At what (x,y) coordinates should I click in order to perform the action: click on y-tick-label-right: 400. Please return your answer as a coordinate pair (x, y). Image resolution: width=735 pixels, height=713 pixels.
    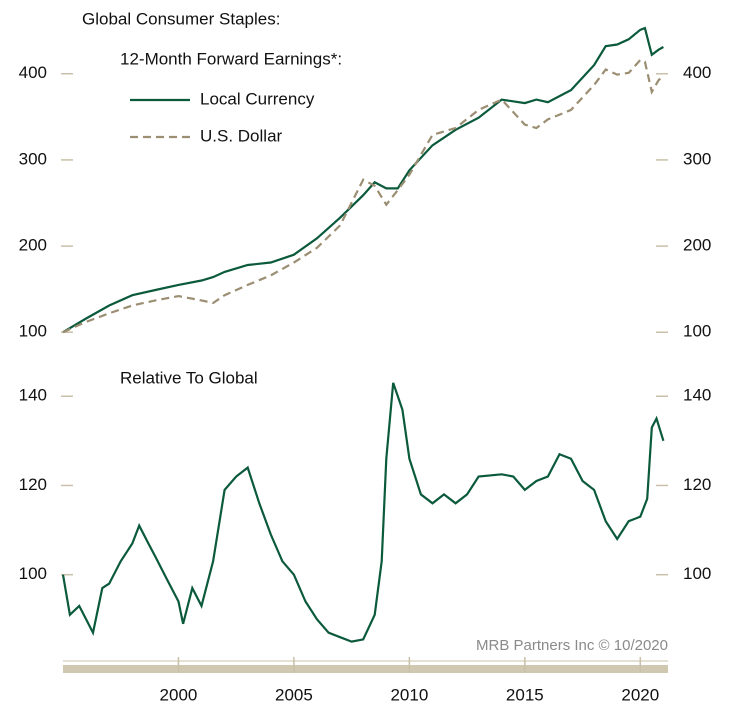
    Looking at the image, I should click on (697, 72).